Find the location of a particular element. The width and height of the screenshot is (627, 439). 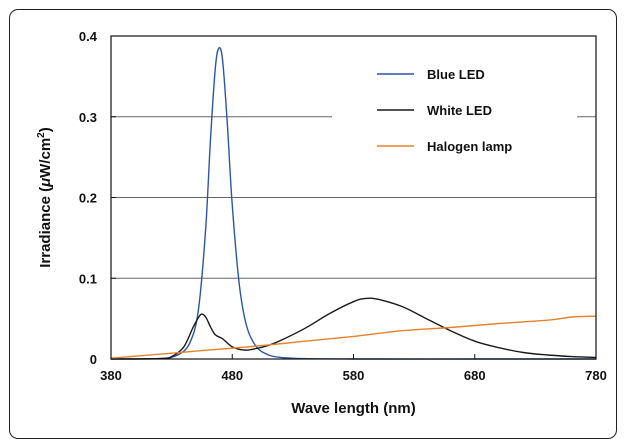

legend-label-0: Blue LED is located at coordinates (456, 74).